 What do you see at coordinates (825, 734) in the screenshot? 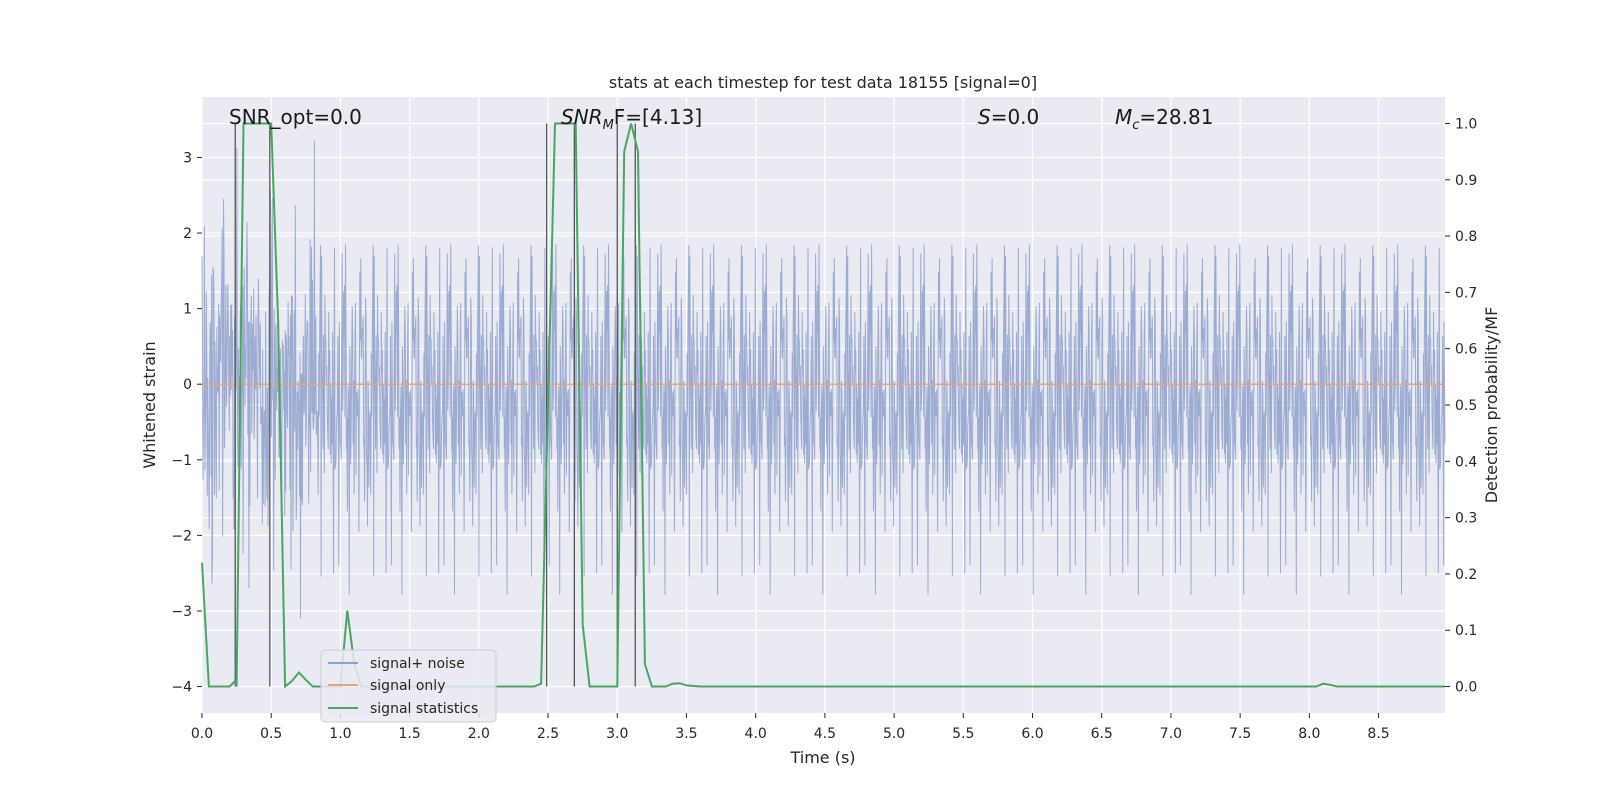
I see `x-tick-label: 4.5` at bounding box center [825, 734].